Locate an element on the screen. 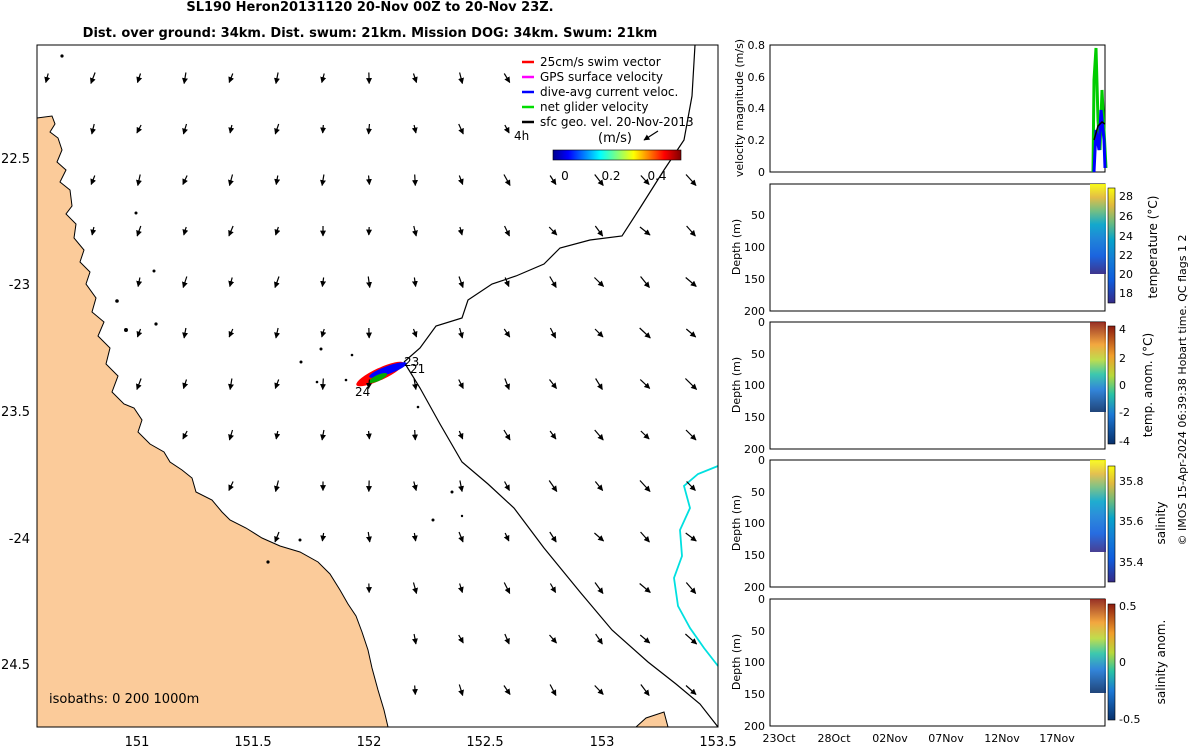 The width and height of the screenshot is (1200, 750). temperature-cbar-26: 26 is located at coordinates (1126, 216).